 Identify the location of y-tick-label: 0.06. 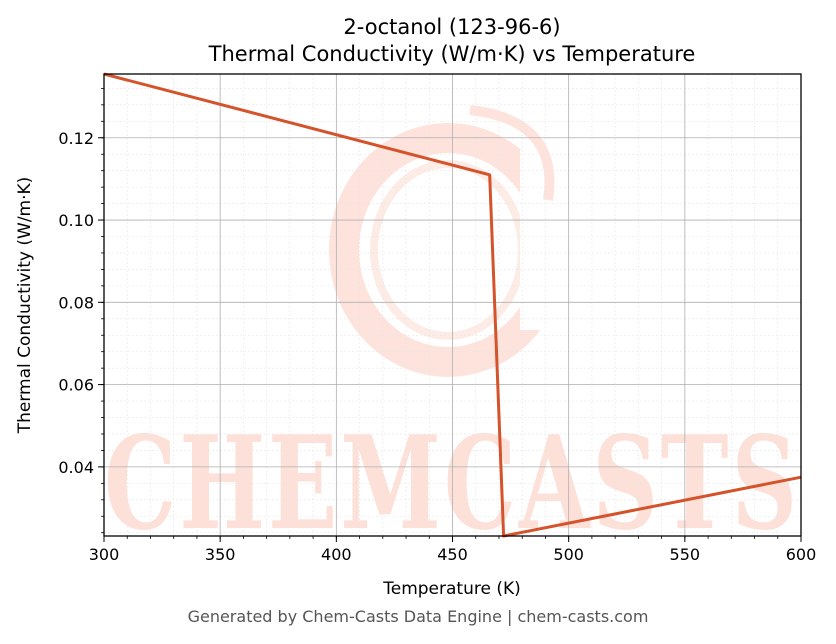
(76, 385).